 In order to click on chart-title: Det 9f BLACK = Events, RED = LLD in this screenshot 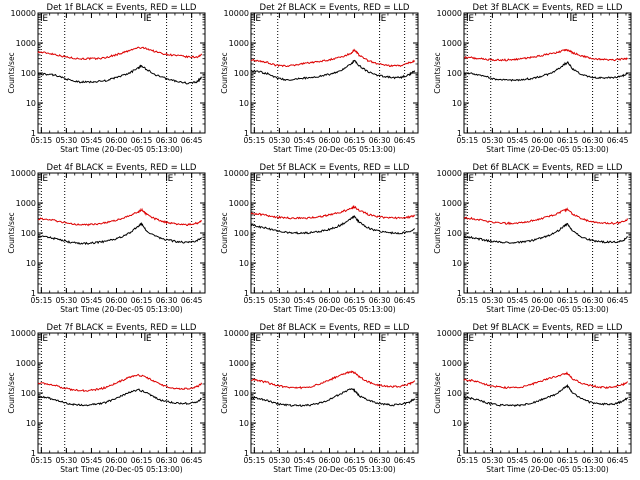, I will do `click(548, 328)`.